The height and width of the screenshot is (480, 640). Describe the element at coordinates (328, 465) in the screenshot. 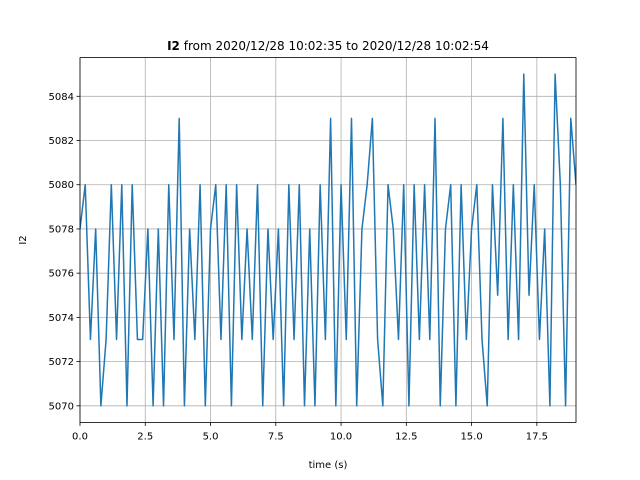

I see `x-axis-label: time (s)` at that location.